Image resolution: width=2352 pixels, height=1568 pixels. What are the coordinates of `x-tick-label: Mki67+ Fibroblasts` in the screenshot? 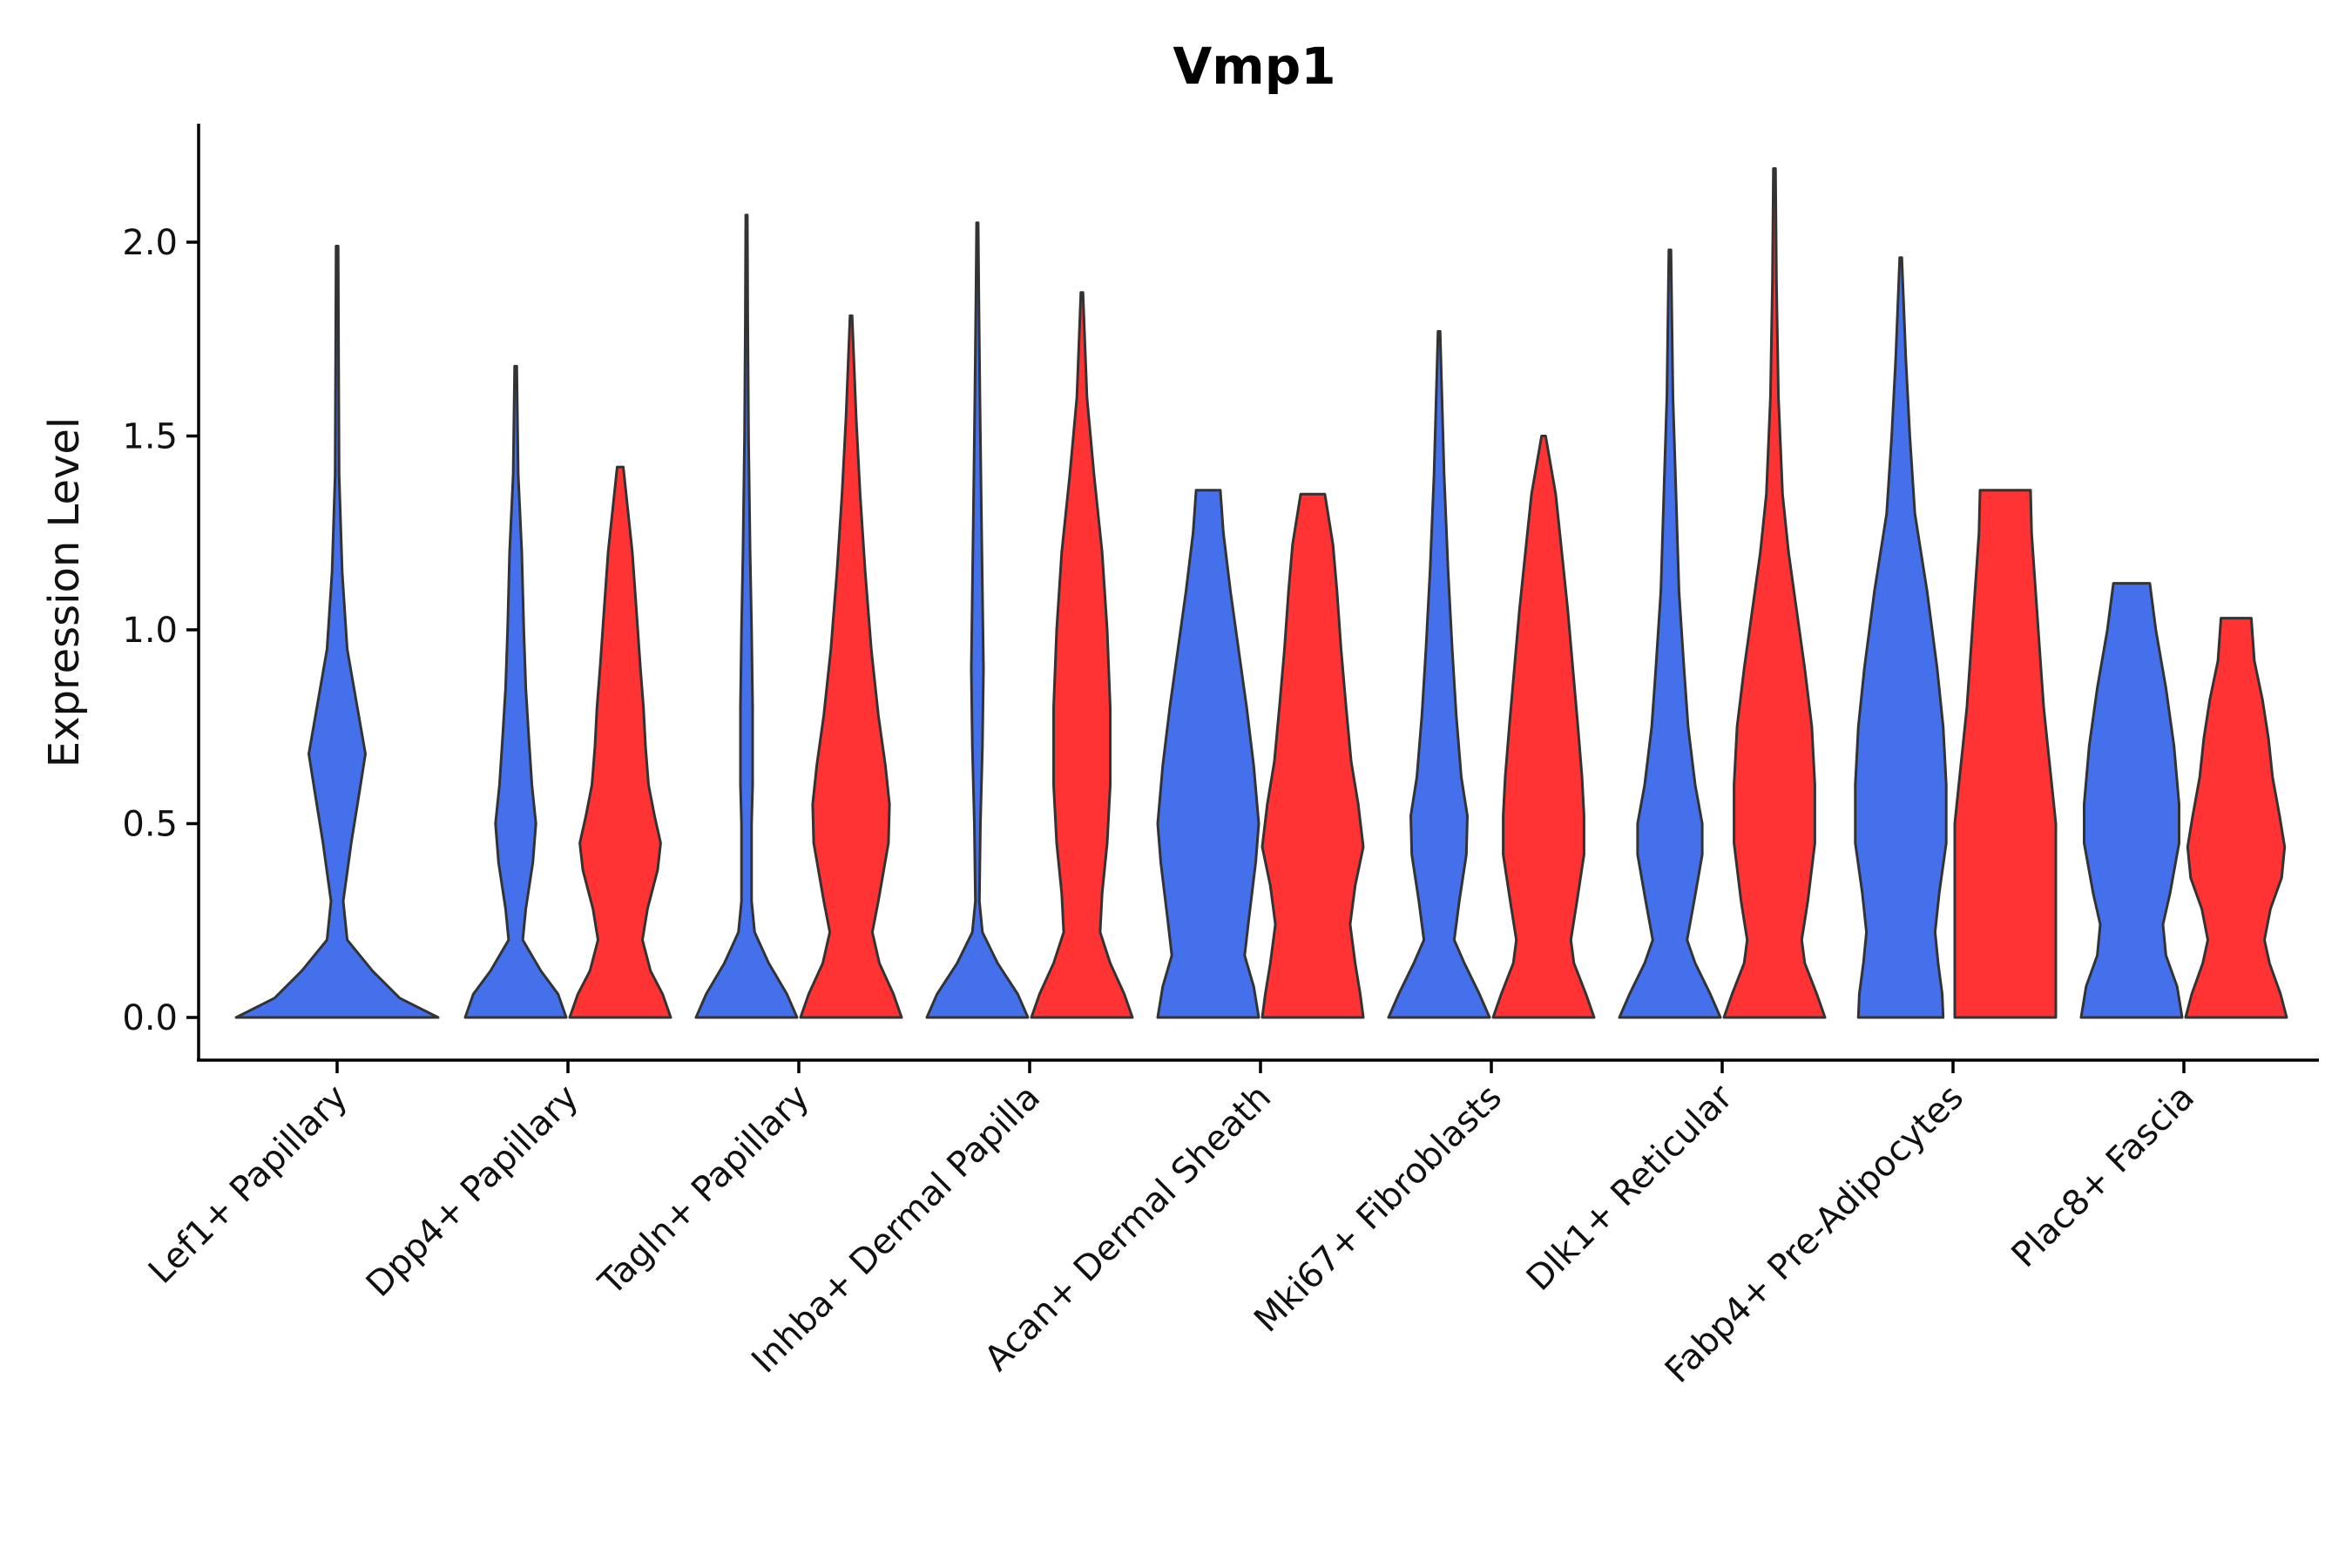 It's located at (1378, 1209).